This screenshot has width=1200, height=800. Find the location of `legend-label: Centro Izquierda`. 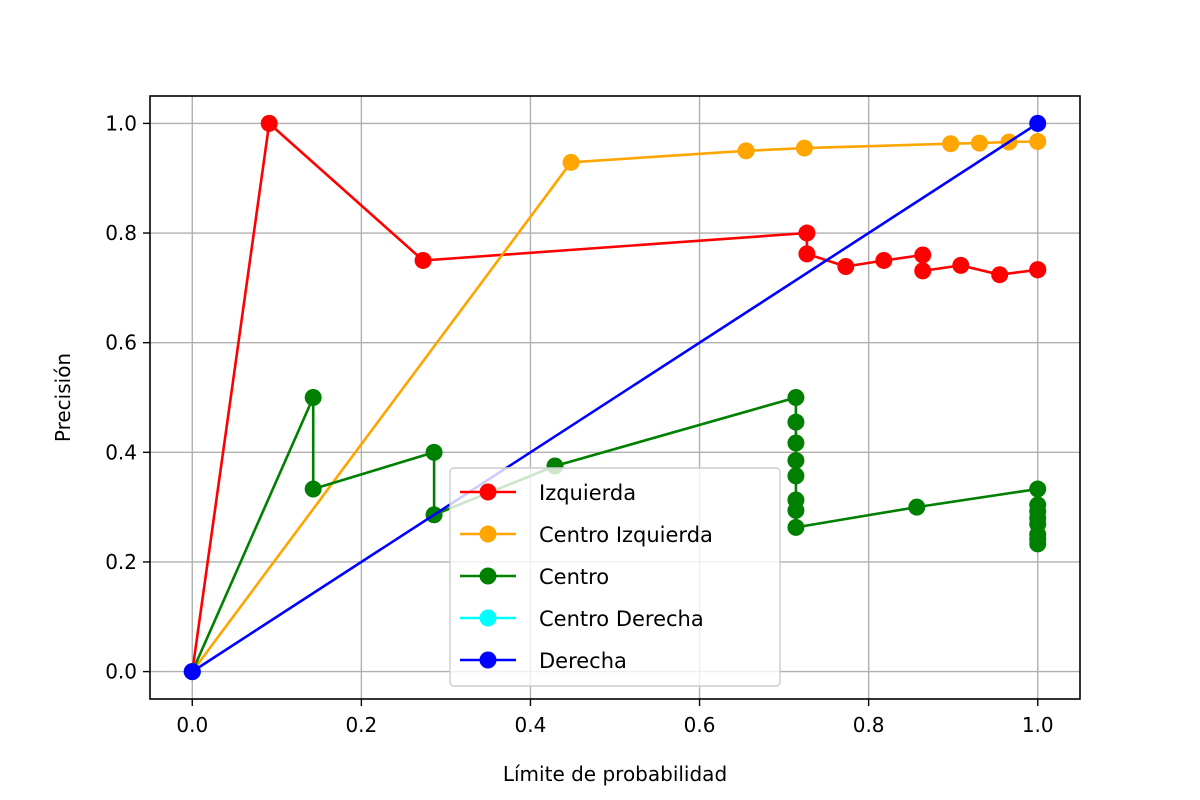

legend-label: Centro Izquierda is located at coordinates (626, 535).